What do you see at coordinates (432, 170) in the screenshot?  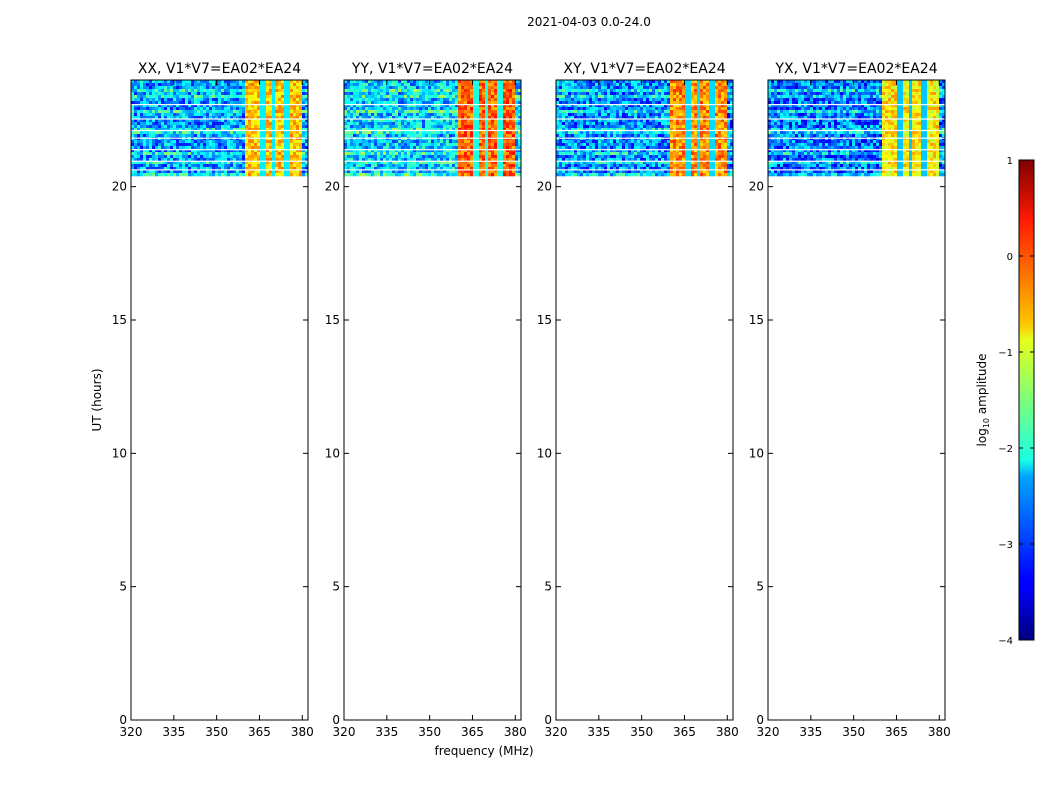 I see `flagged-row` at bounding box center [432, 170].